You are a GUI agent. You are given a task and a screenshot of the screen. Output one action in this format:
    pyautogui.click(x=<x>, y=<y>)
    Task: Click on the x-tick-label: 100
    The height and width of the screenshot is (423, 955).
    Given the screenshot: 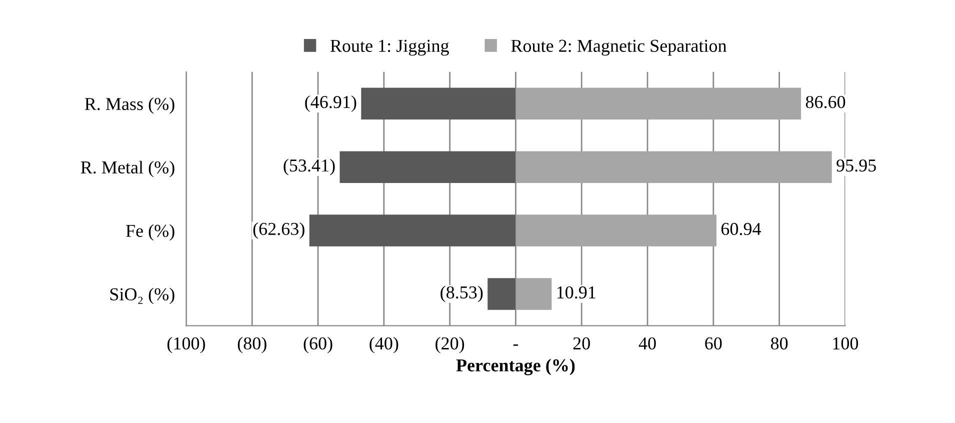 What is the action you would take?
    pyautogui.click(x=845, y=343)
    